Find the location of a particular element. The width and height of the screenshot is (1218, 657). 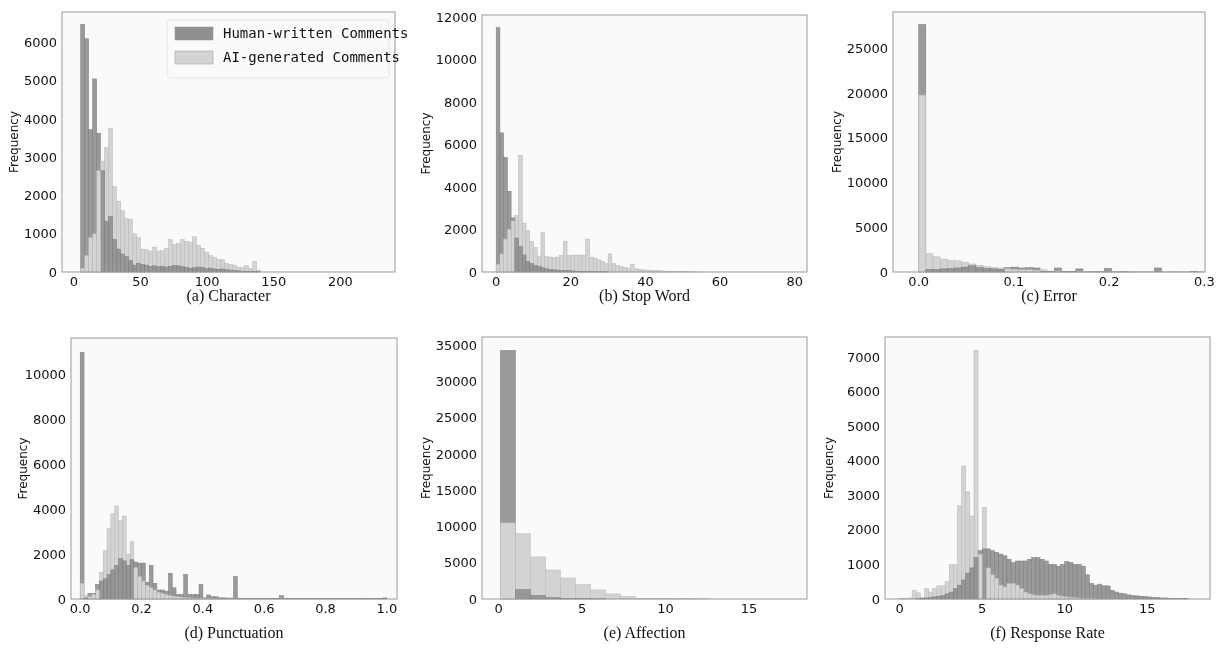

legend-label: Human-written Comments is located at coordinates (316, 33).